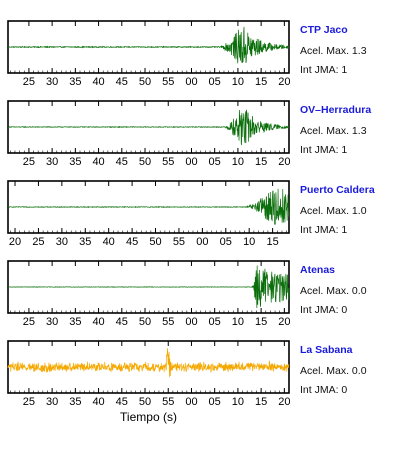 This screenshot has height=460, width=410. Describe the element at coordinates (335, 110) in the screenshot. I see `station-name: OV–Herradura` at that location.